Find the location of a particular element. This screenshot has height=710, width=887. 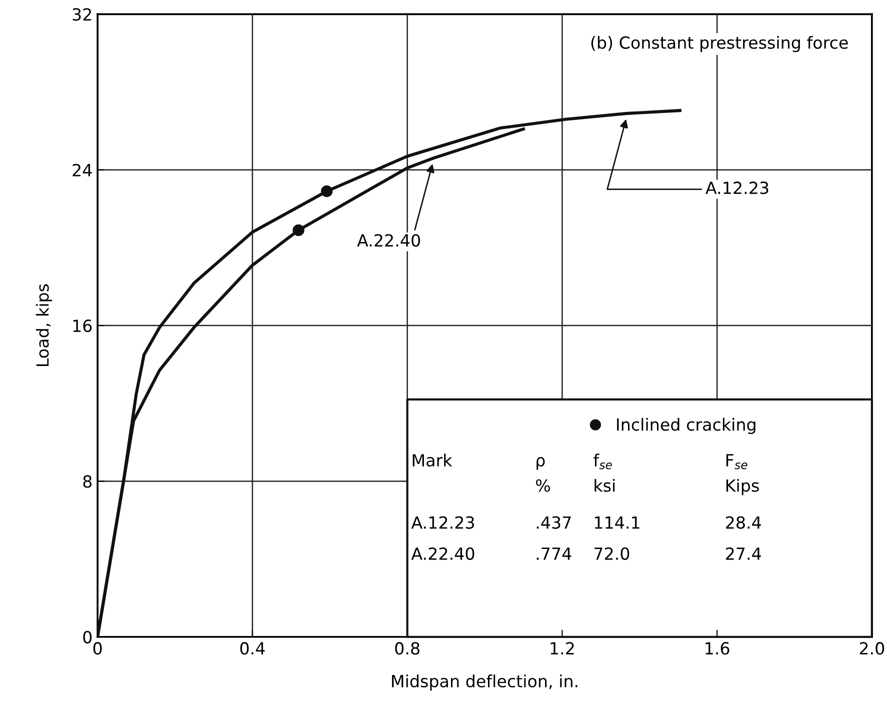

y-tick-label: 24 is located at coordinates (82, 170).